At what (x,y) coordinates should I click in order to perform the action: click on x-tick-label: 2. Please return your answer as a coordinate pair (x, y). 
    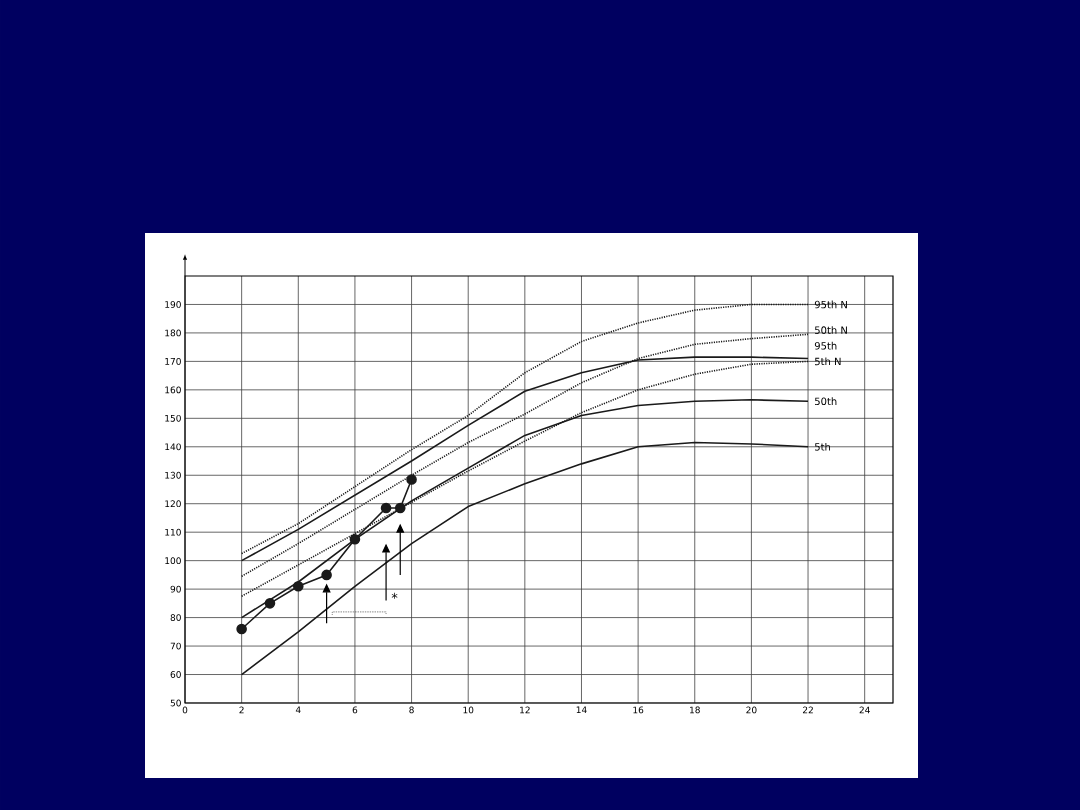
    Looking at the image, I should click on (241, 710).